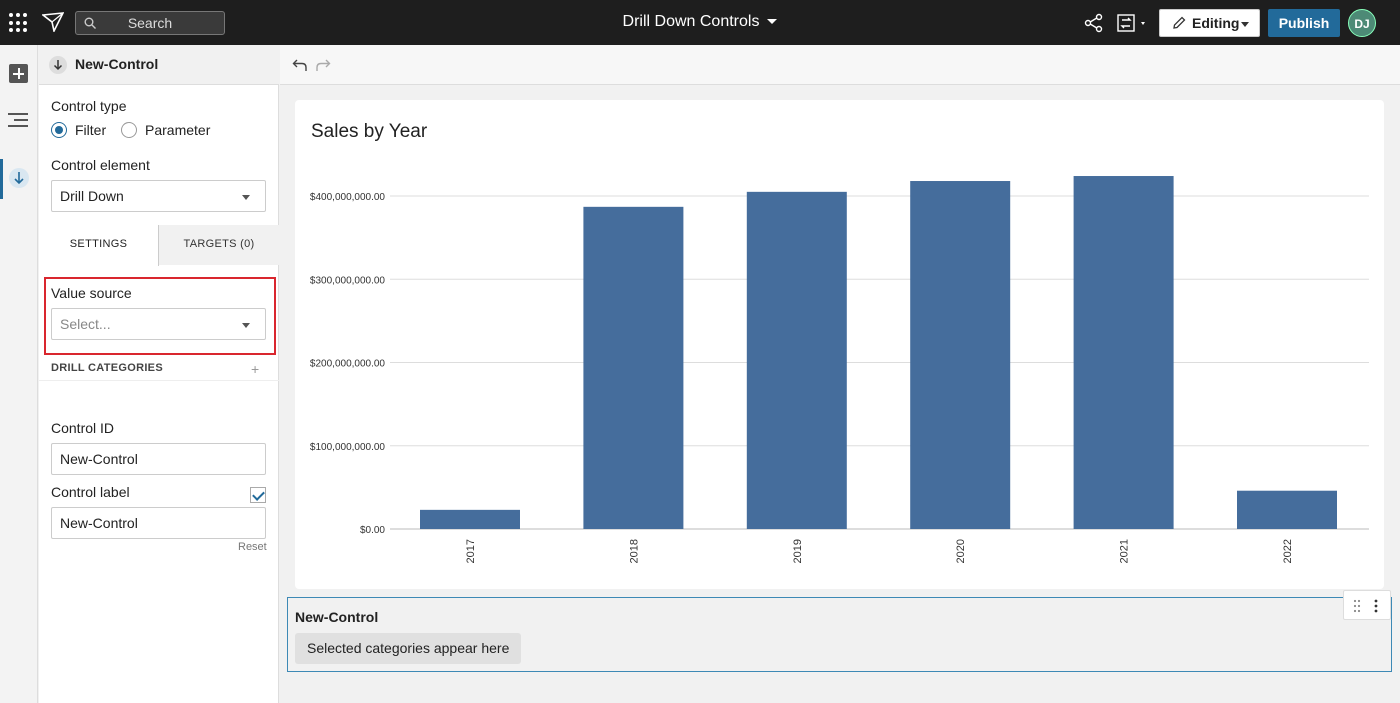 This screenshot has width=1400, height=703. Describe the element at coordinates (323, 65) in the screenshot. I see `redo-icon` at that location.